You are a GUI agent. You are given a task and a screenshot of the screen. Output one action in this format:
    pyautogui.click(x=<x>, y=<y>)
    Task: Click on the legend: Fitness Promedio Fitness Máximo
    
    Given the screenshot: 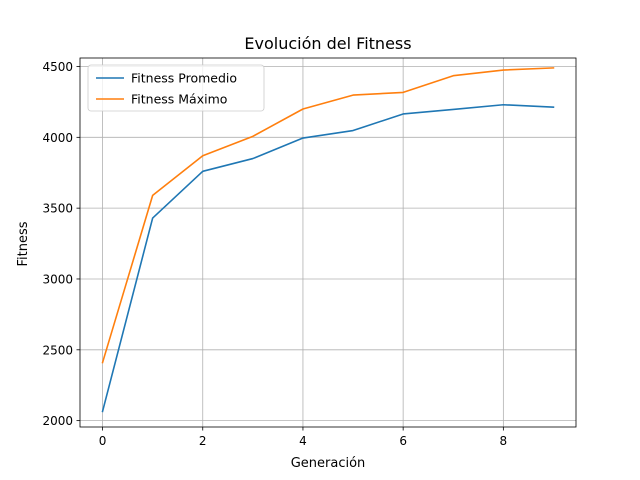 What is the action you would take?
    pyautogui.click(x=176, y=88)
    